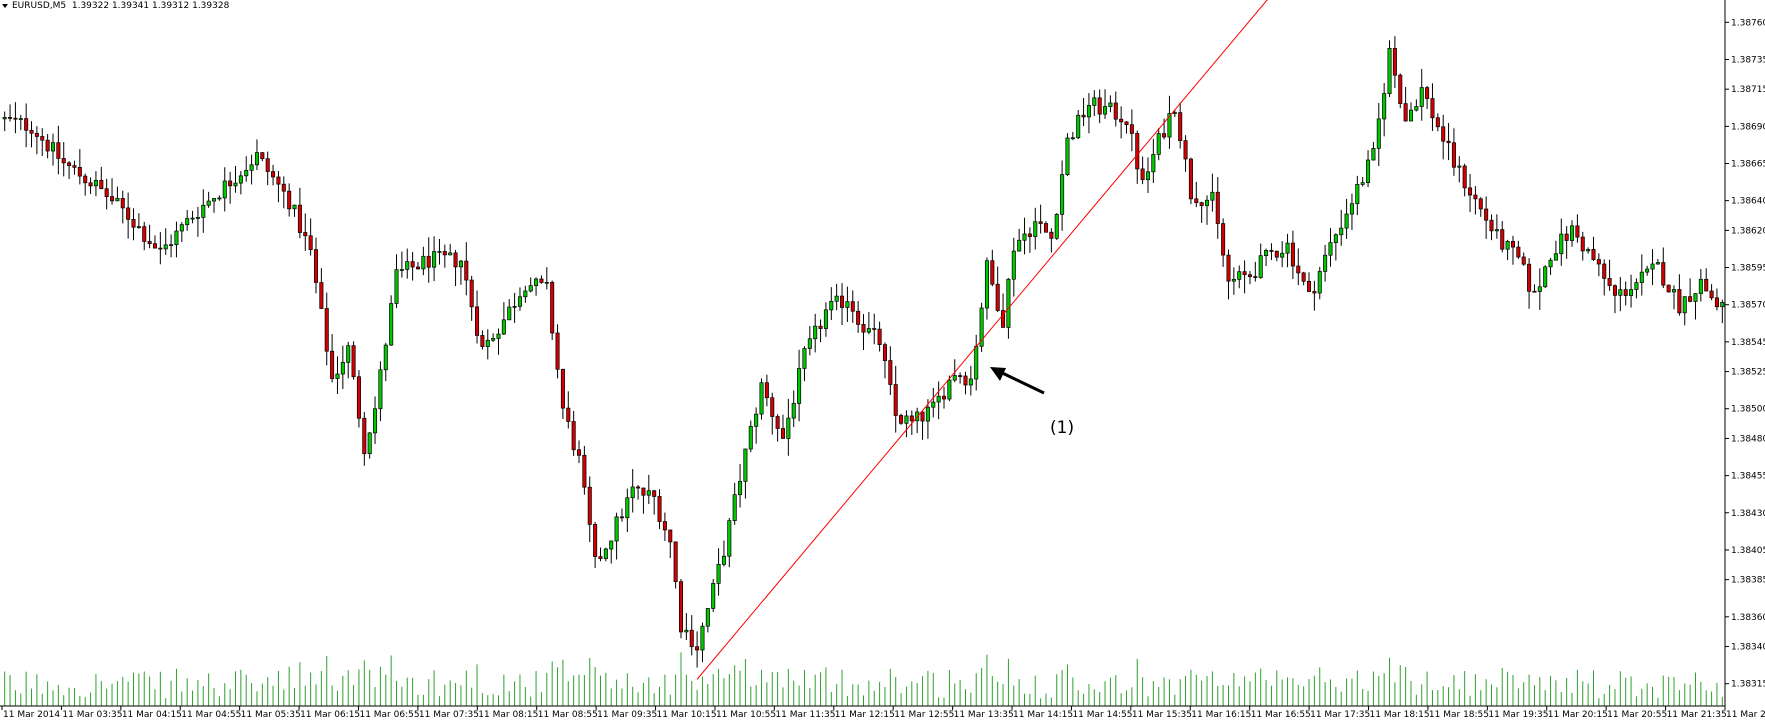  I want to click on price-tick-label: 1.38760, so click(1748, 23).